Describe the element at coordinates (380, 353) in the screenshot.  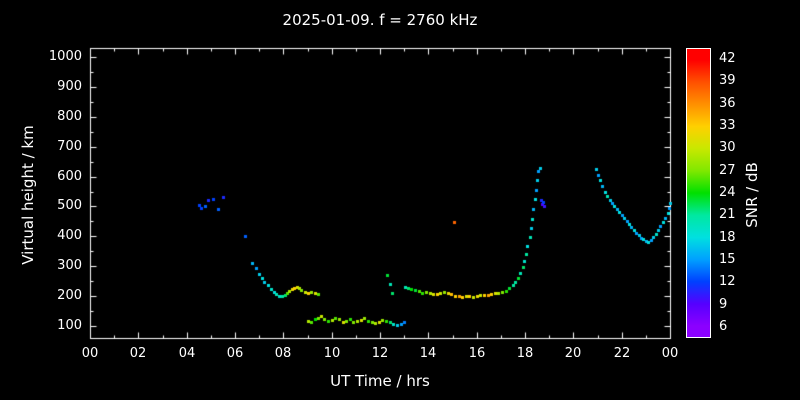
I see `x-tick-label: 12` at that location.